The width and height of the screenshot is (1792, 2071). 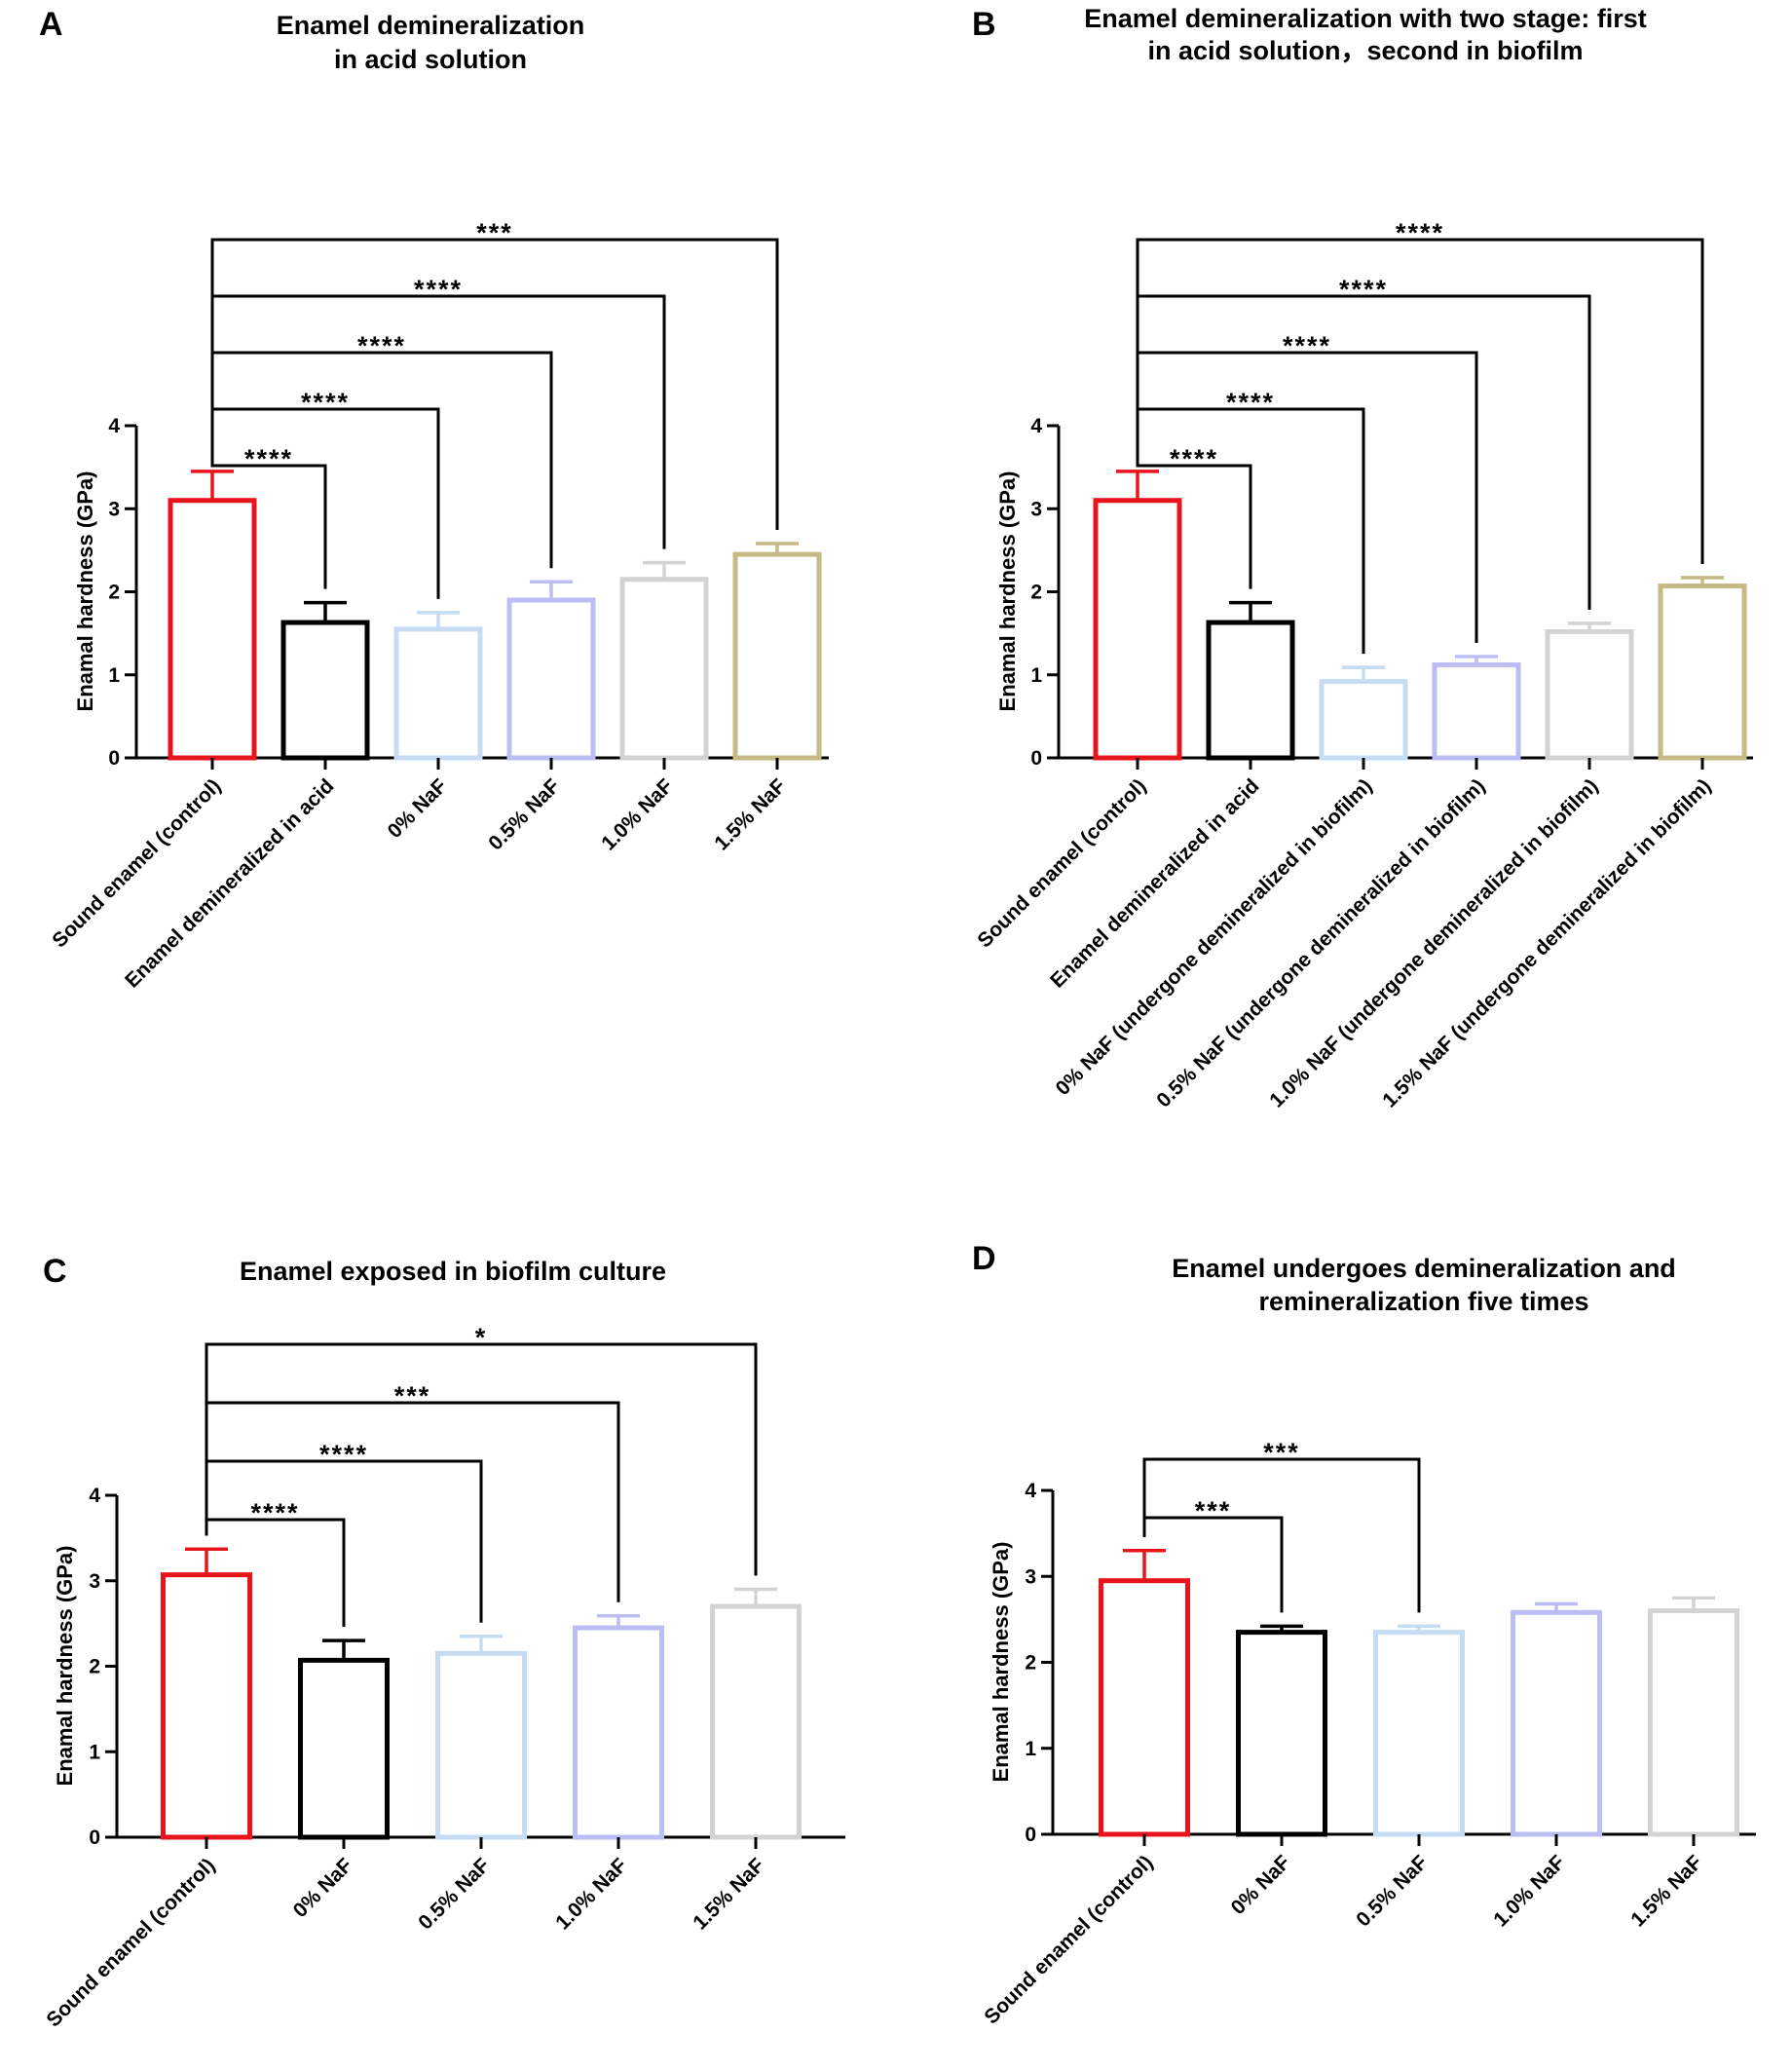 I want to click on chart-title: in acid solution, so click(x=430, y=59).